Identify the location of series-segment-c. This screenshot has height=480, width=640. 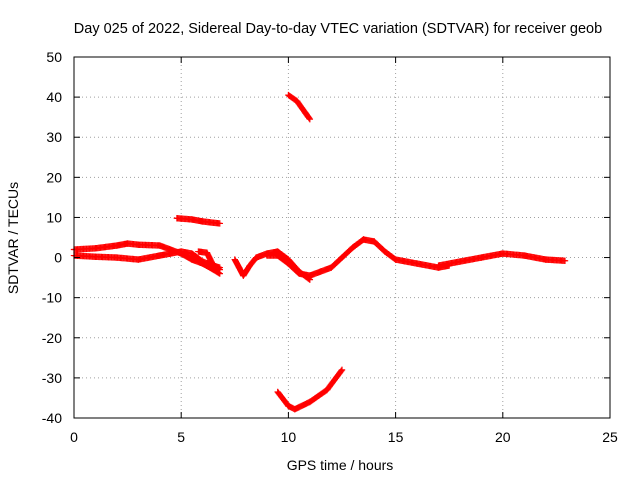
(209, 260).